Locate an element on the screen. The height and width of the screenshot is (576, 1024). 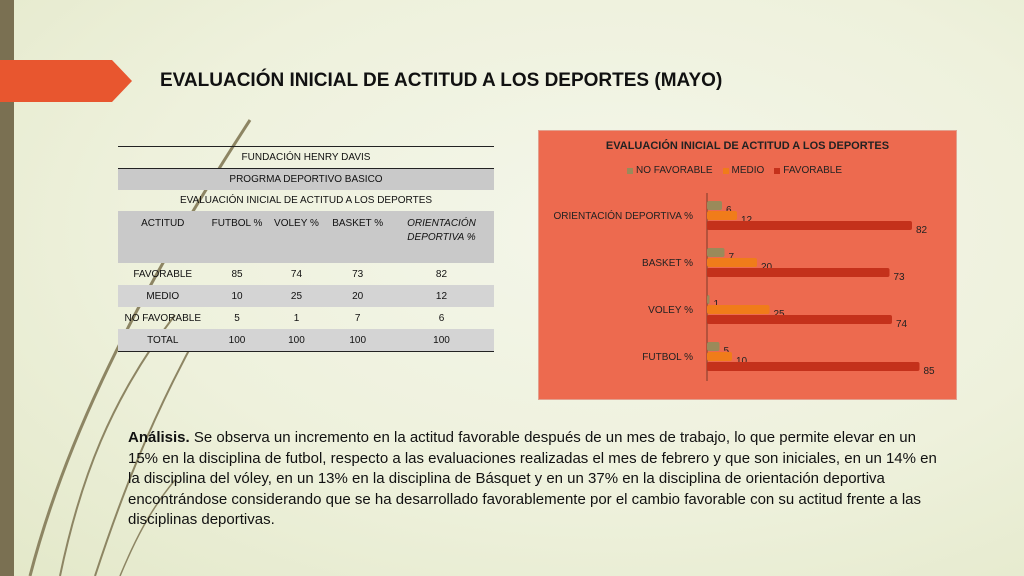
table-program: PROGRMA DEPORTIVO BASICO is located at coordinates (306, 179).